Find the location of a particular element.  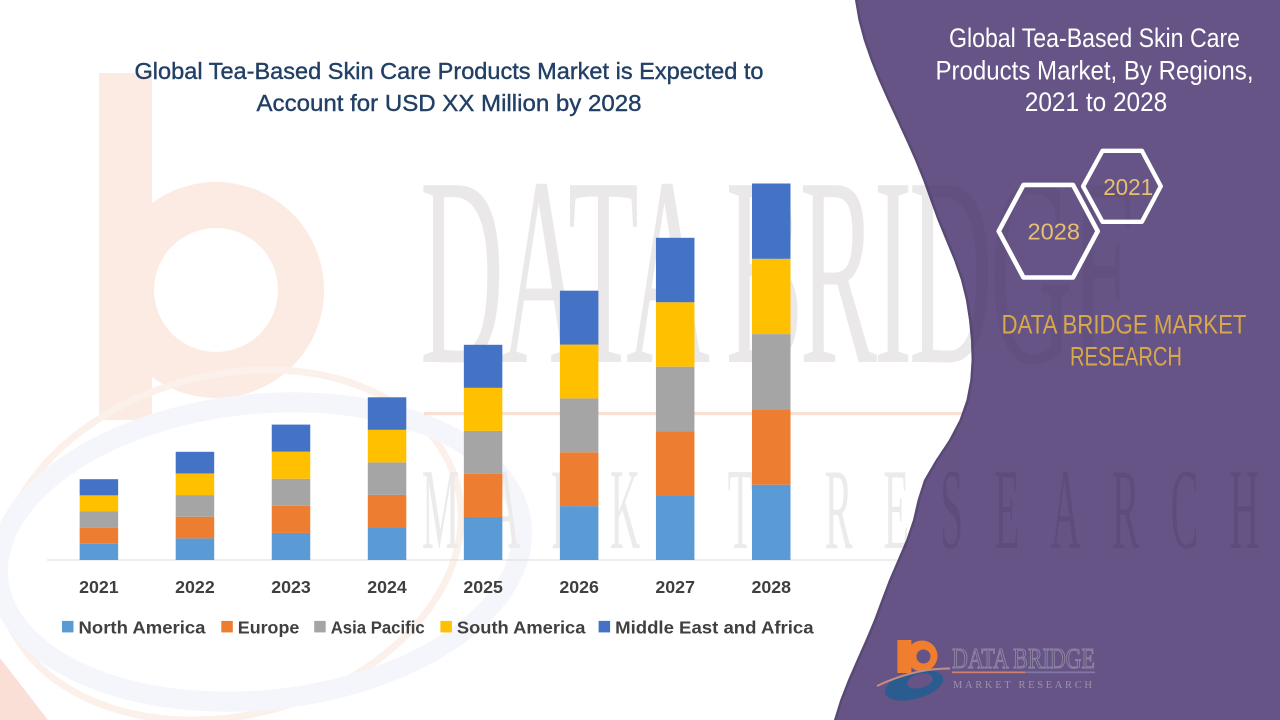

svg-text: Asia Pacific is located at coordinates (378, 628).